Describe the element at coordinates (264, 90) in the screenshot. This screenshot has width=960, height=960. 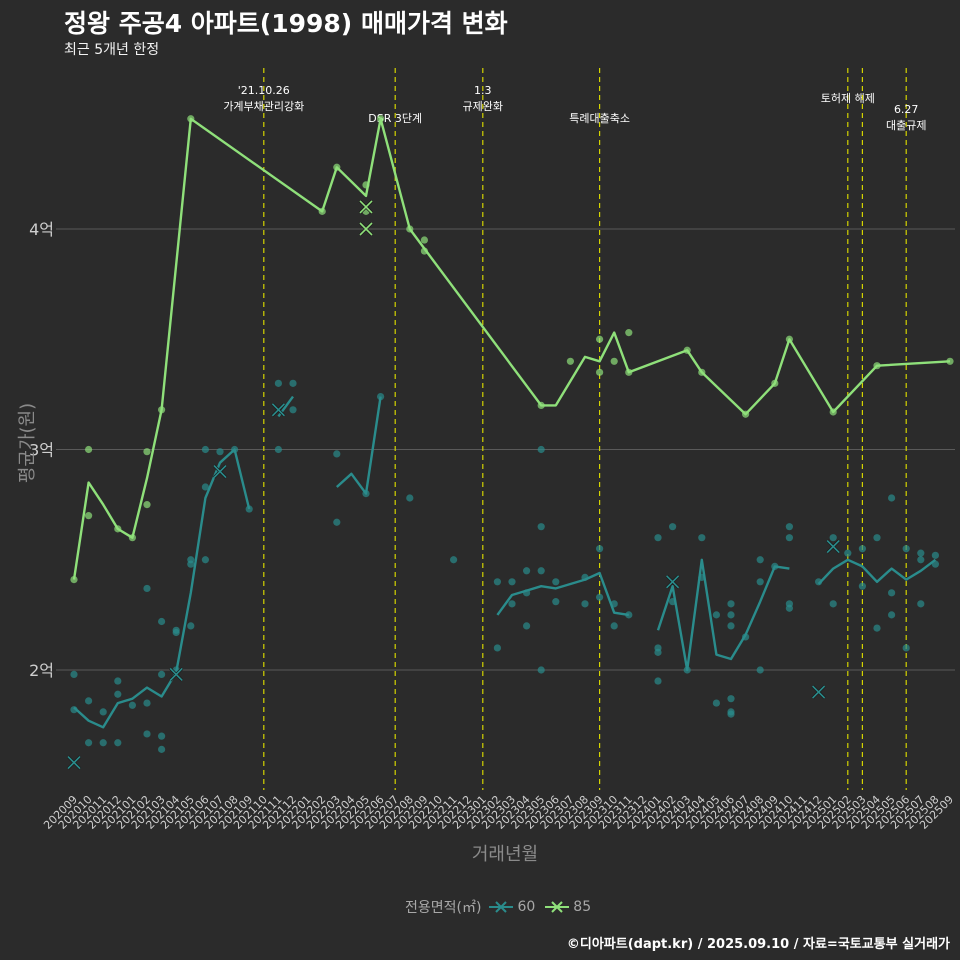
I see `event-annotation: '21.10.26` at that location.